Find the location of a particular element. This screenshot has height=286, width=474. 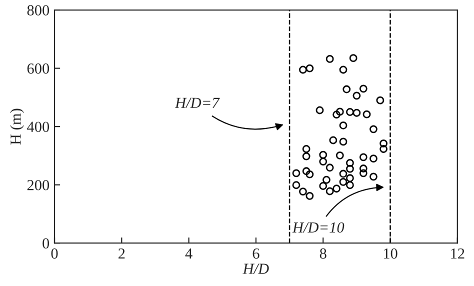

x-tick-label: 6 is located at coordinates (256, 253).